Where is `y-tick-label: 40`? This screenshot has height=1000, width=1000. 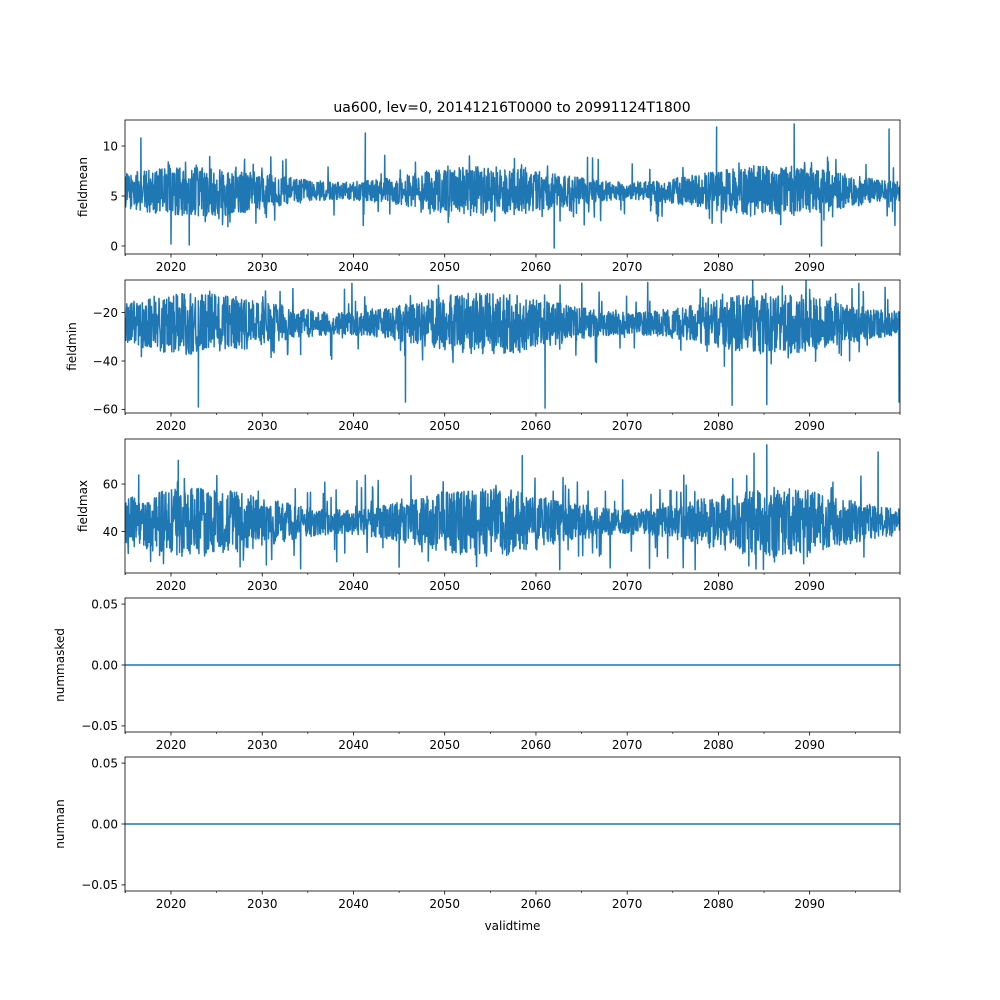 y-tick-label: 40 is located at coordinates (110, 532).